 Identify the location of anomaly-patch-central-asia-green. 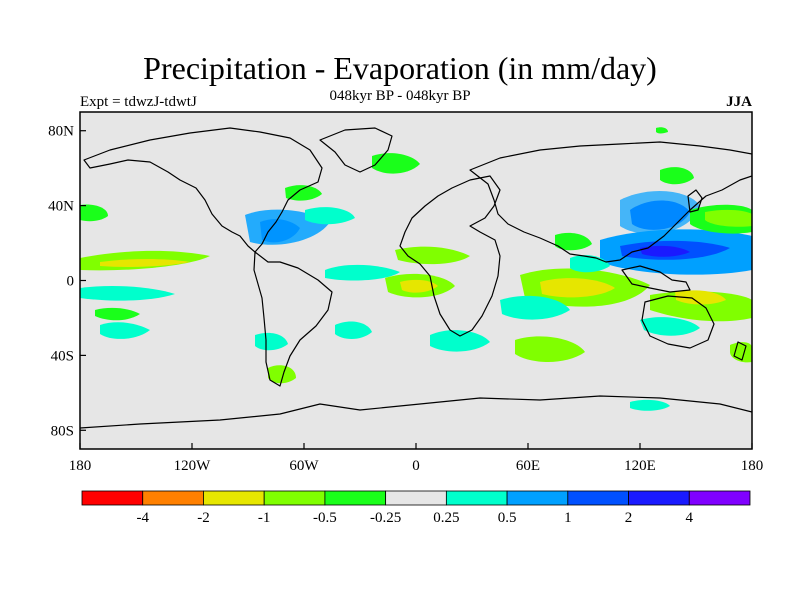
(573, 241).